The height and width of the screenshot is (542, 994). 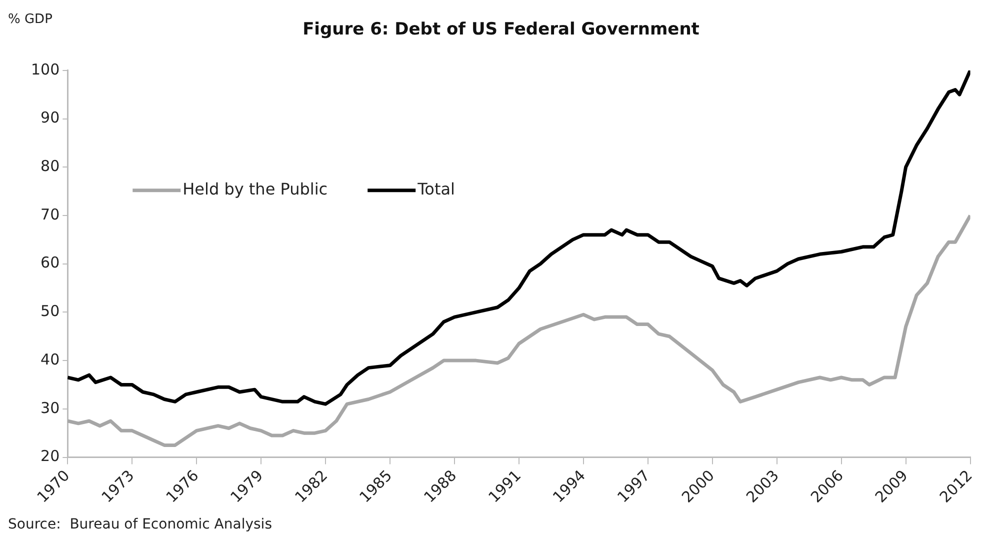 I want to click on source-note: Source: Bureau of Economic Analysis, so click(x=140, y=524).